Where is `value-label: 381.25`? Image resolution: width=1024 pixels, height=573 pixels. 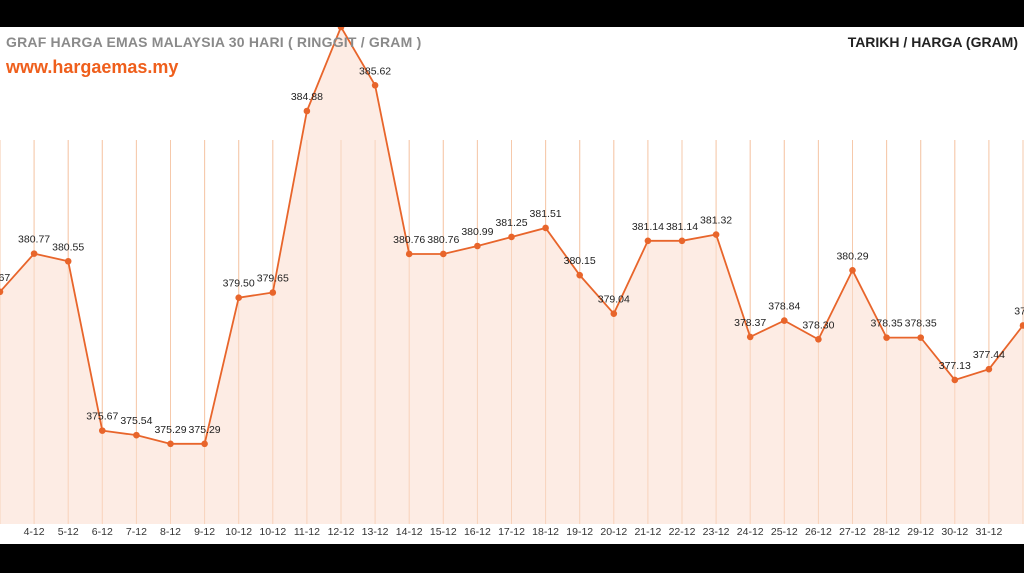
value-label: 381.25 is located at coordinates (511, 223).